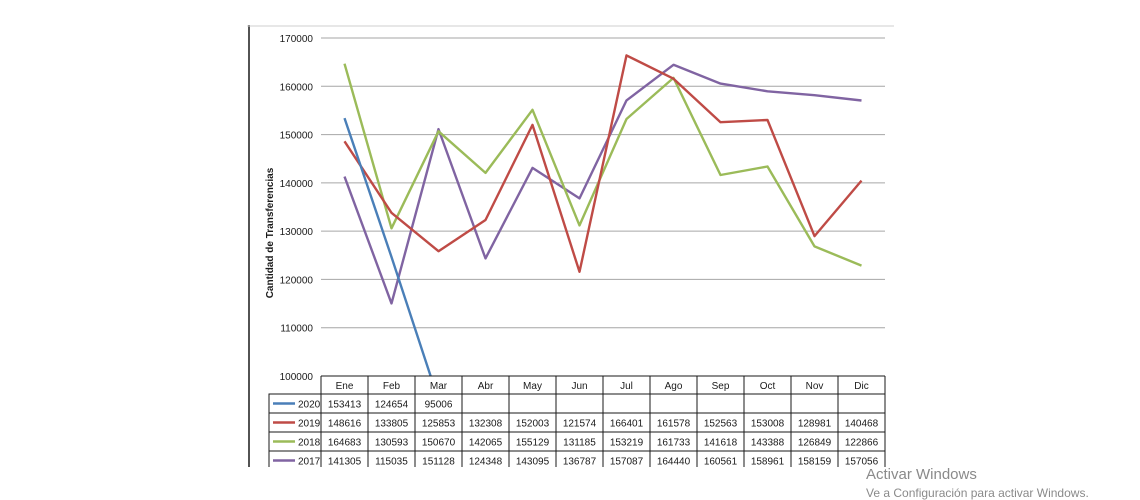 The image size is (1140, 500). I want to click on table-cell-value: 142065, so click(486, 443).